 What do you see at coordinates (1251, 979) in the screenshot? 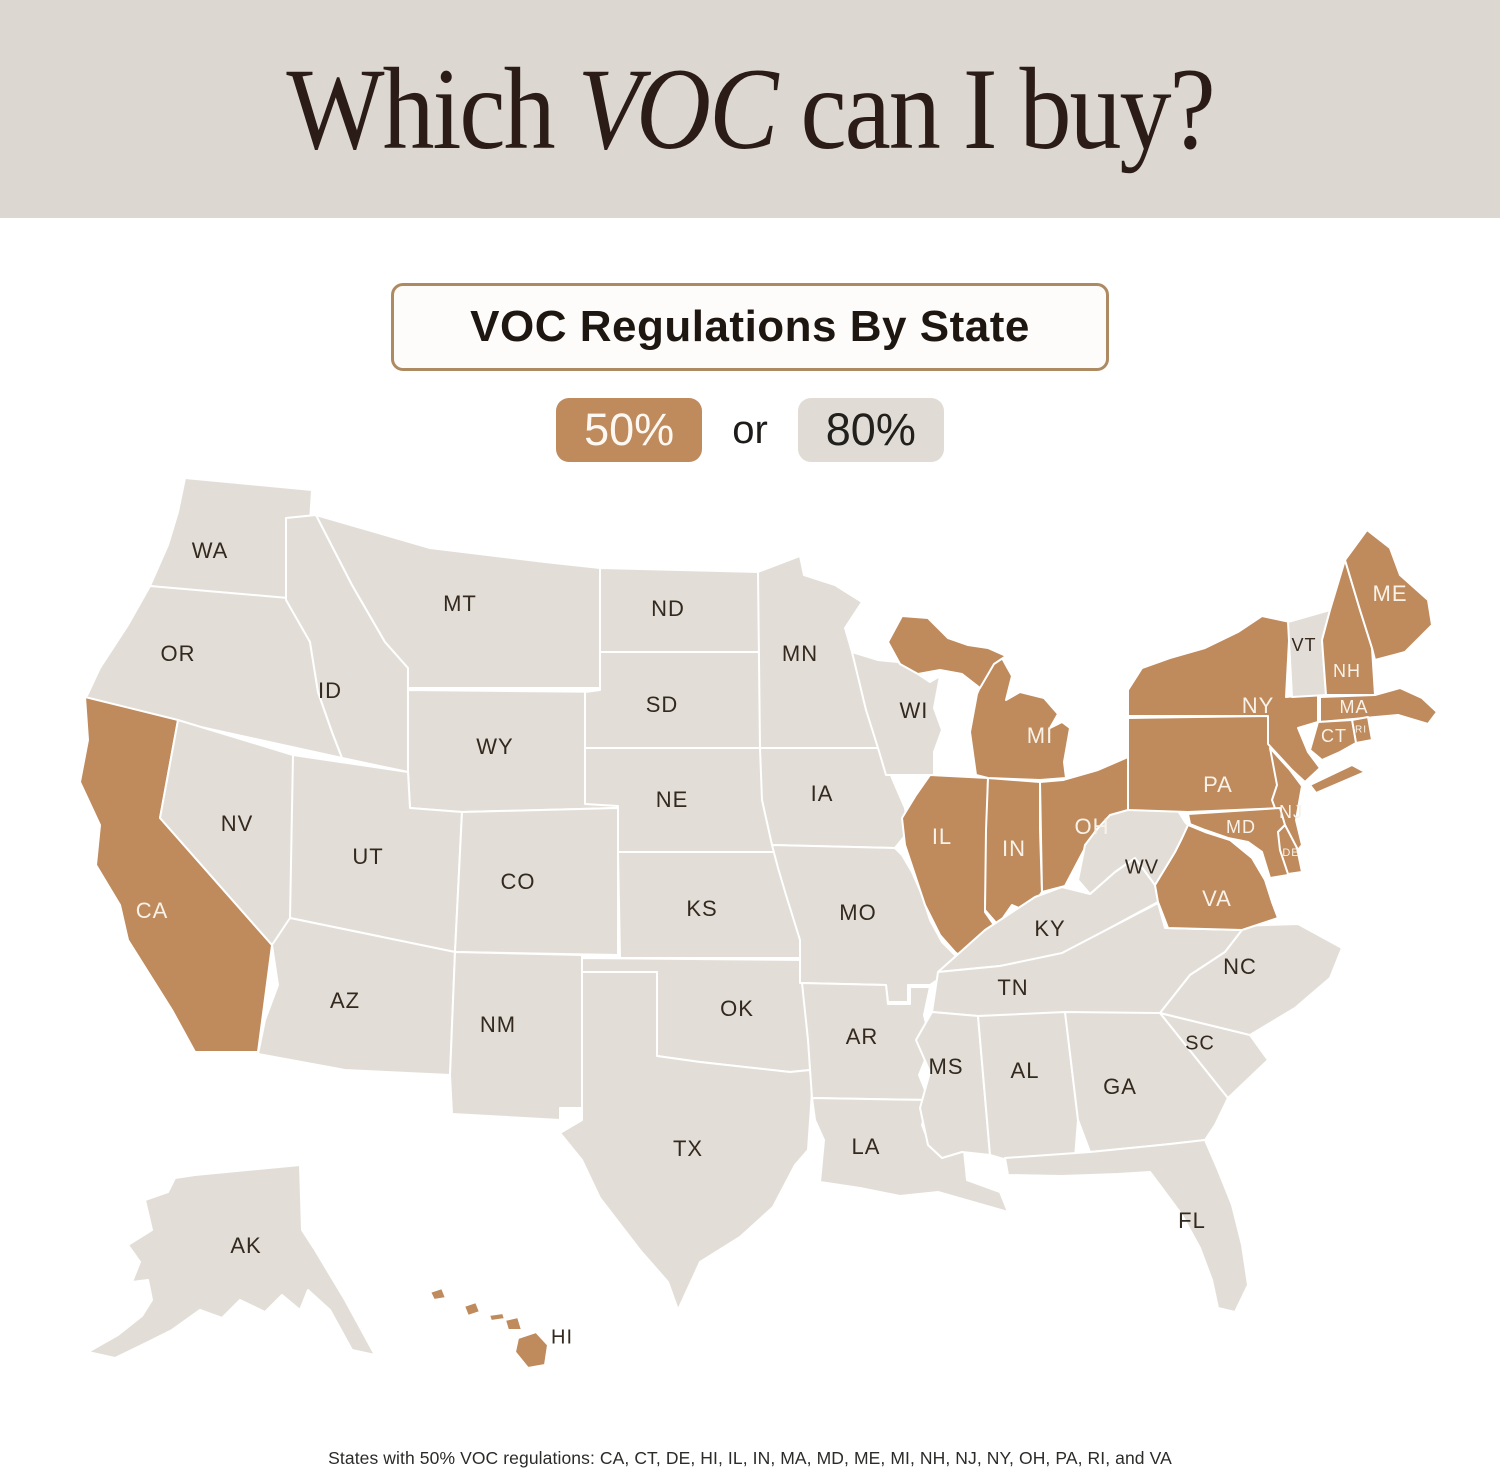
I see `state-nc` at bounding box center [1251, 979].